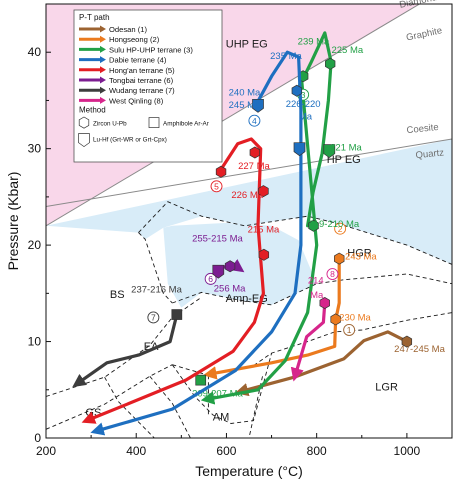 The width and height of the screenshot is (454, 487). Describe the element at coordinates (317, 451) in the screenshot. I see `x-tick-label-800: 800` at that location.